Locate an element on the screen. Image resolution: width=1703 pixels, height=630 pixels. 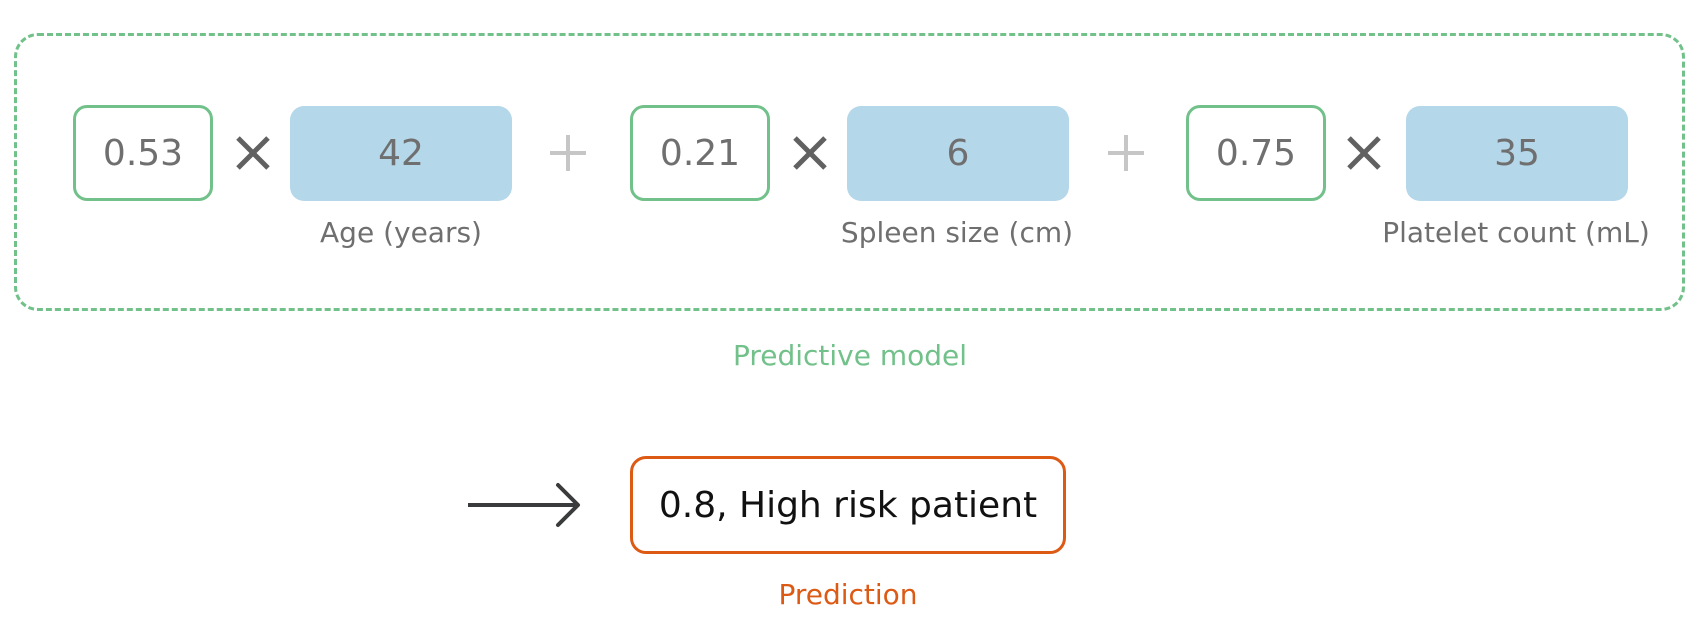
predictive-model-caption: Predictive model is located at coordinates (850, 355).